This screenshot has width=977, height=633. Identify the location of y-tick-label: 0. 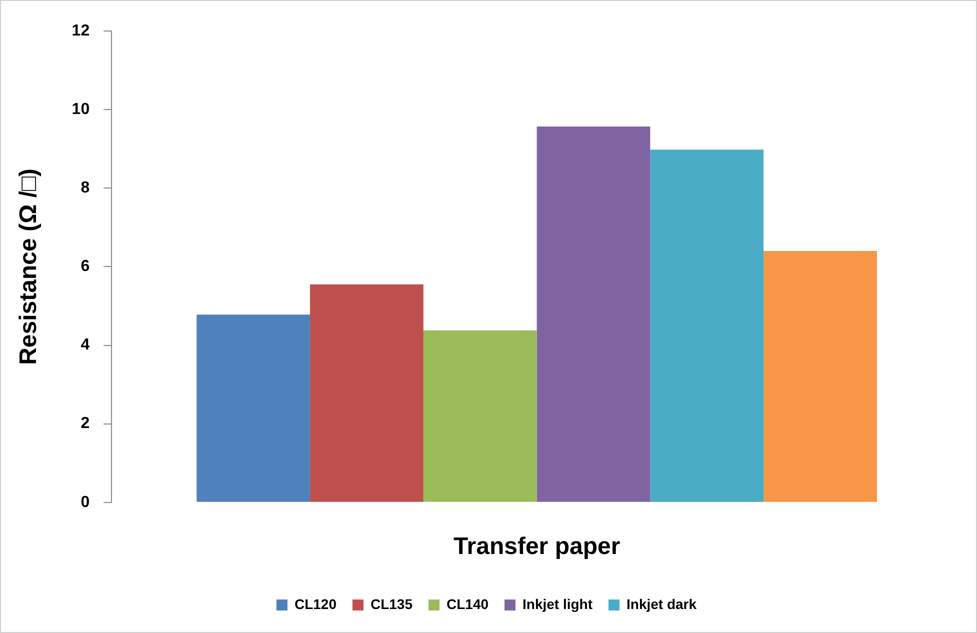
(85, 502).